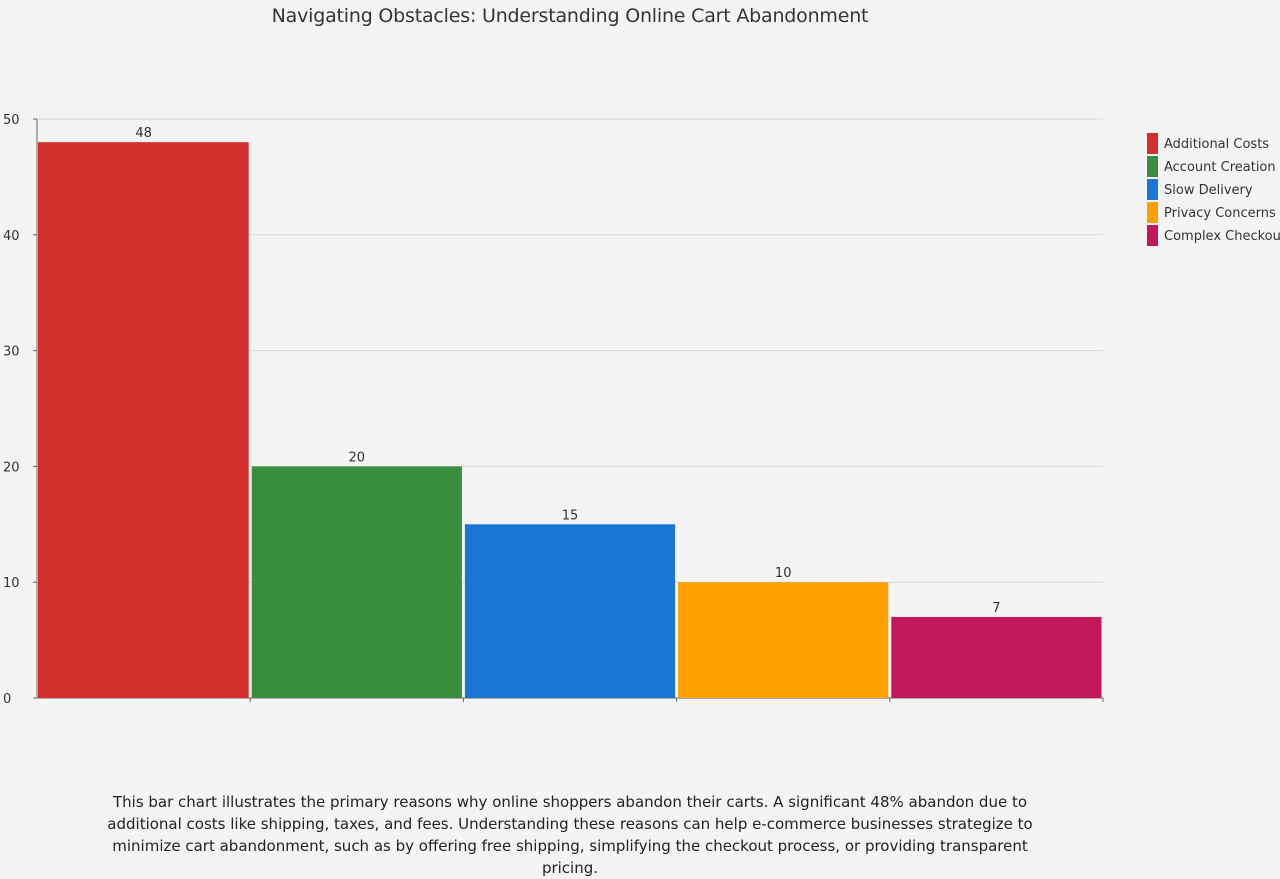 This screenshot has height=879, width=1280. What do you see at coordinates (1220, 213) in the screenshot?
I see `legend-label: Privacy Concerns` at bounding box center [1220, 213].